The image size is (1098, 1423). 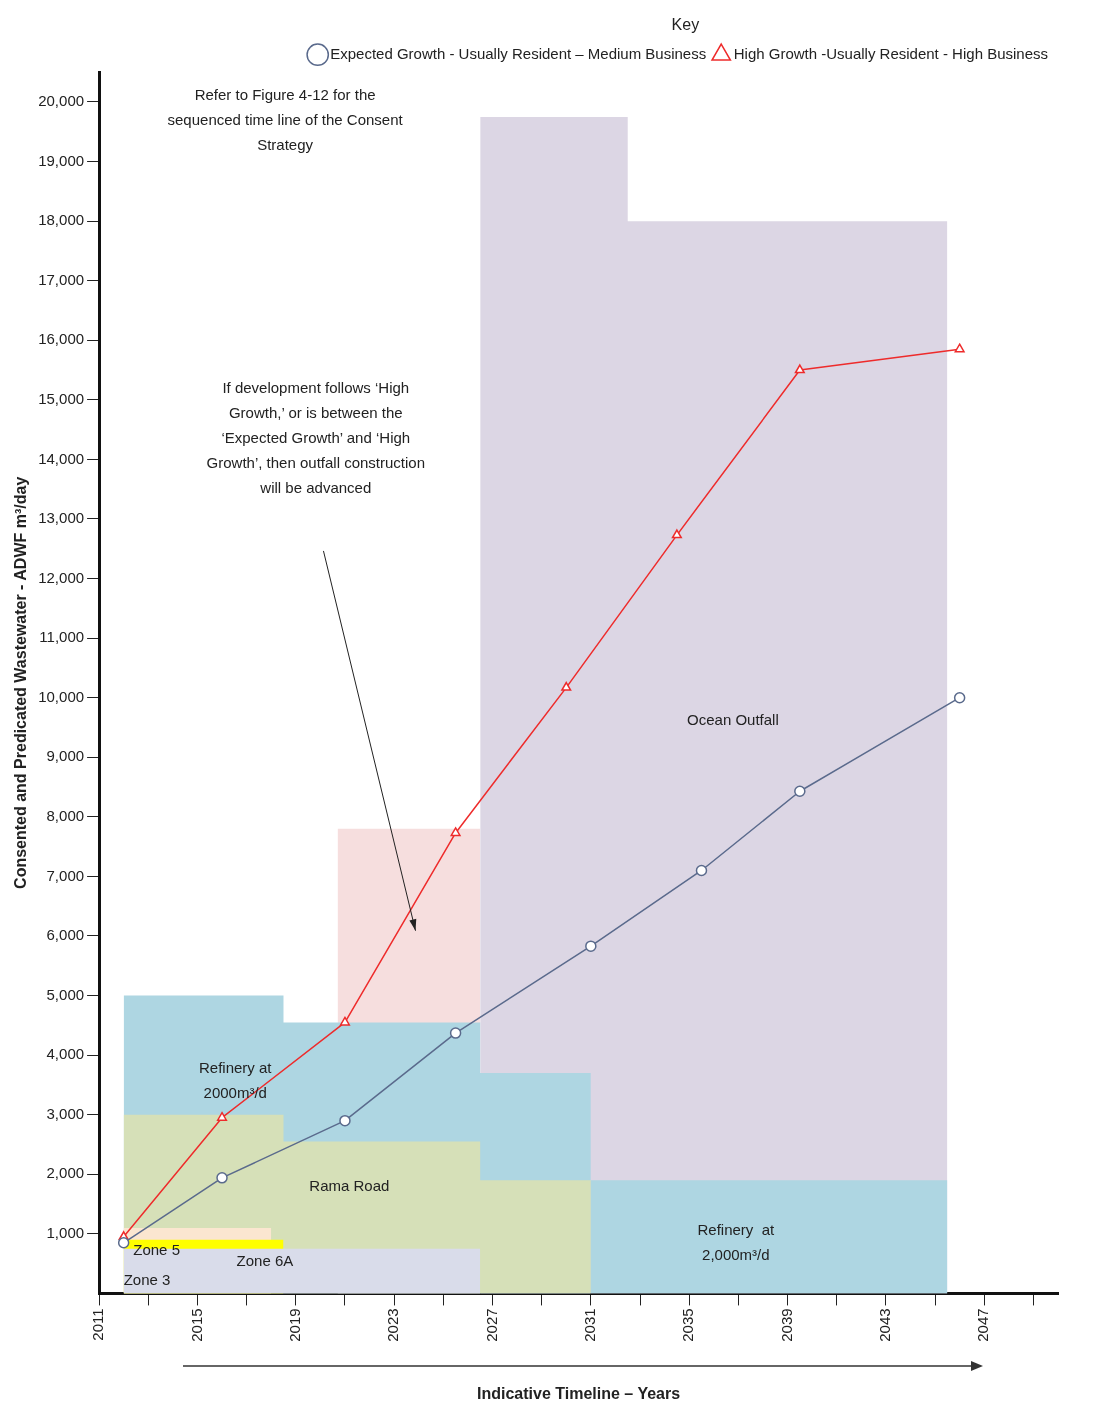 I want to click on y-tick-label: 5,000, so click(x=65, y=994).